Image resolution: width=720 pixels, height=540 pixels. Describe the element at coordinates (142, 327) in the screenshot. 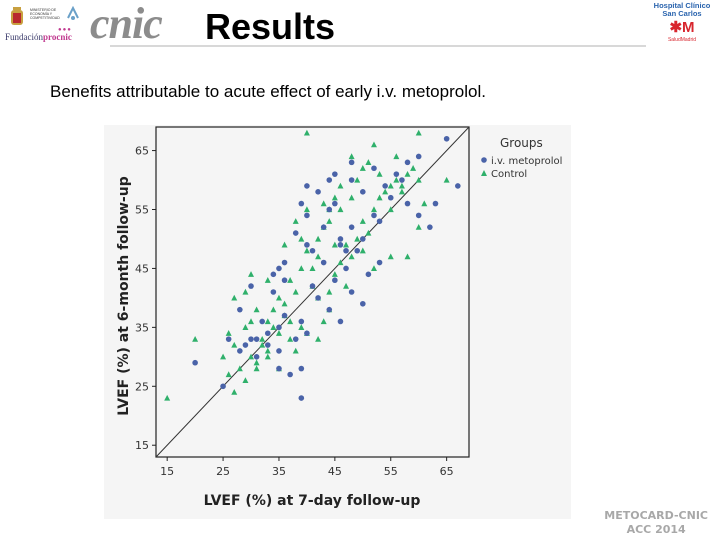

I see `y-tick-label: 35` at that location.